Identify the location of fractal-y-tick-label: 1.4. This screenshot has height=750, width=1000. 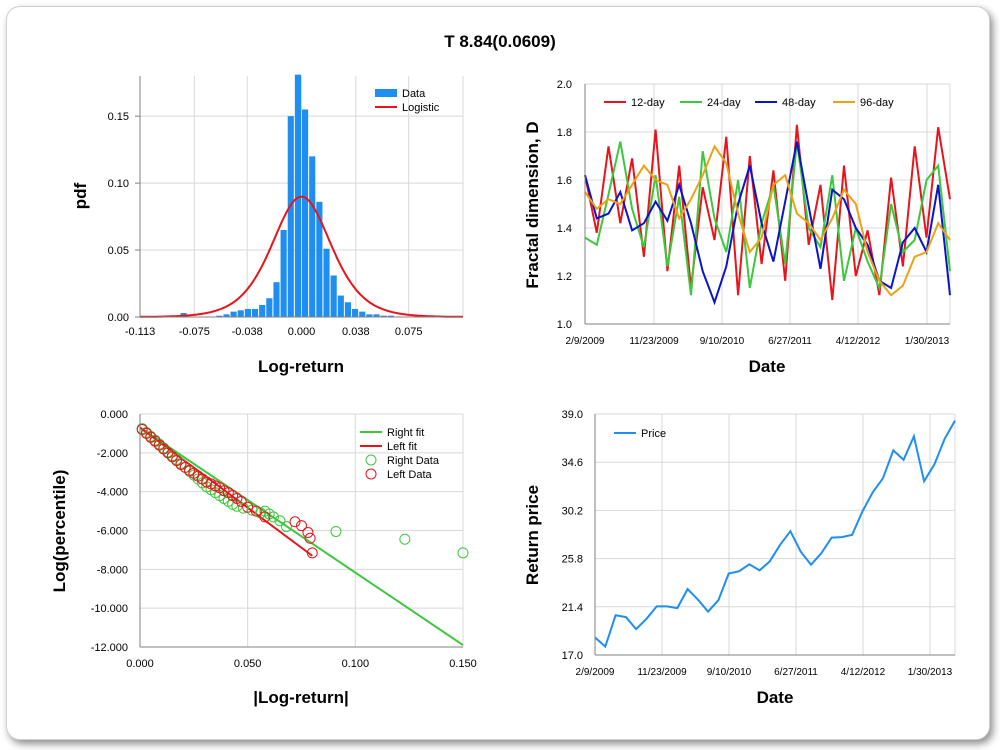
(564, 229).